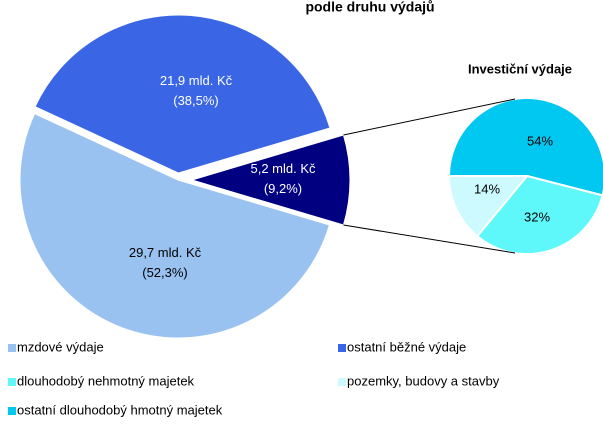 The width and height of the screenshot is (603, 425). I want to click on data-label-line: 29,7 mld. Kč, so click(165, 252).